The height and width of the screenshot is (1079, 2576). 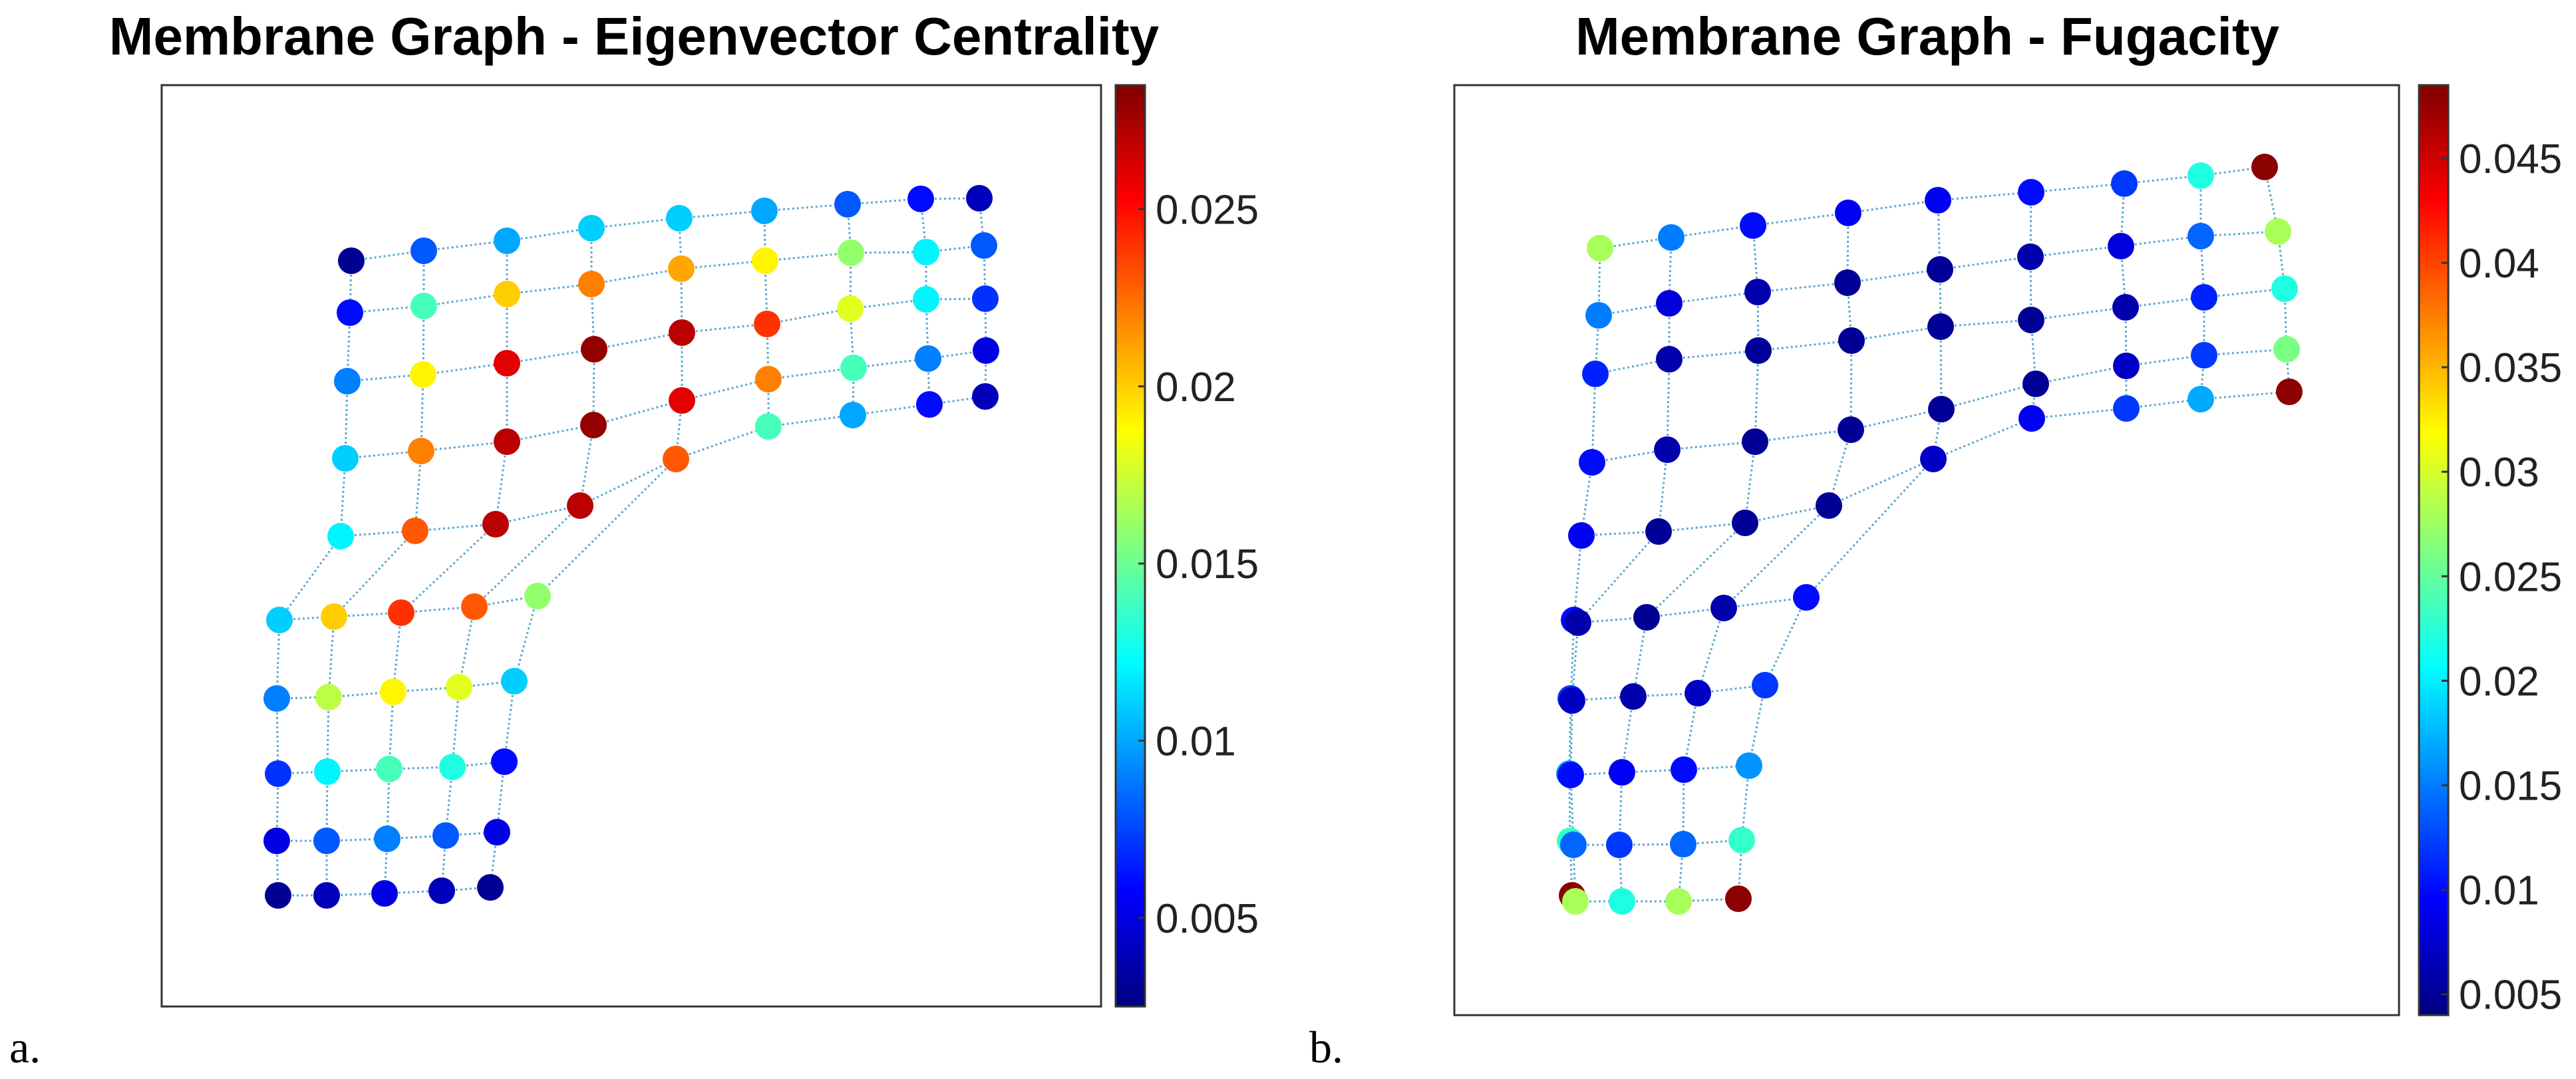 What do you see at coordinates (2499, 891) in the screenshot?
I see `colorbar-tick-label: 0.01` at bounding box center [2499, 891].